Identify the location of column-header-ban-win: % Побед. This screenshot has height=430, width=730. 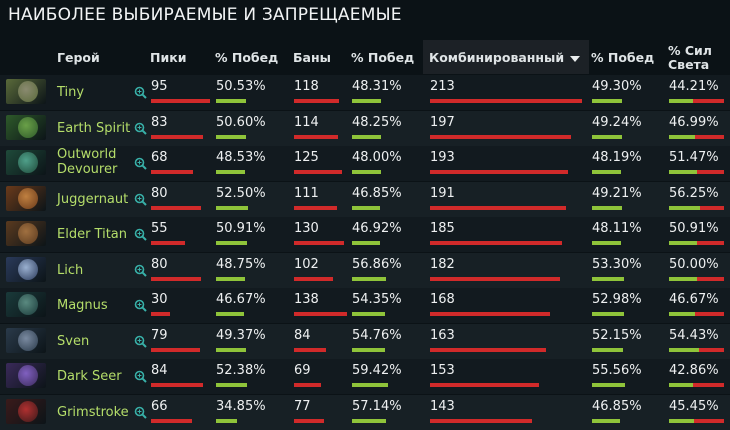
(383, 57).